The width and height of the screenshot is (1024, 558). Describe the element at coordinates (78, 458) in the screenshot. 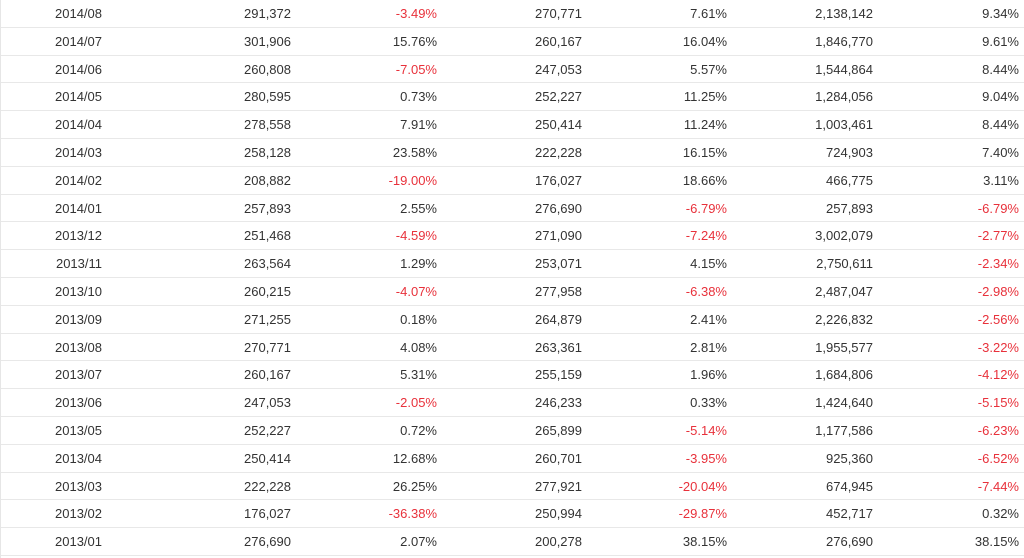

I see `month-cell: 2013/04` at that location.